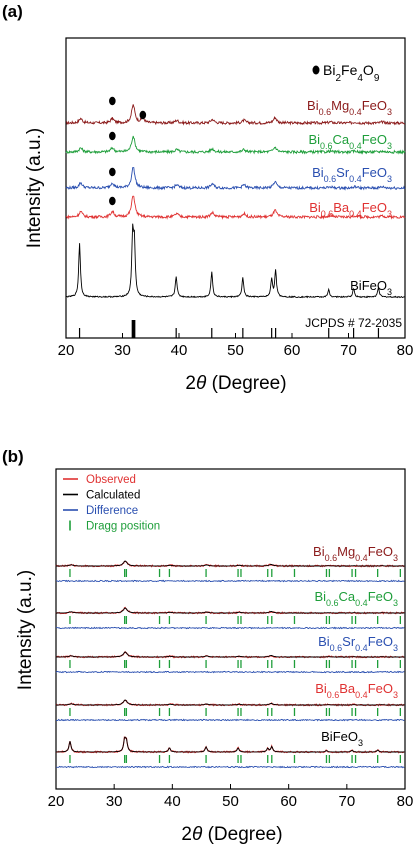 The width and height of the screenshot is (419, 851). Describe the element at coordinates (356, 598) in the screenshot. I see `panel-b-series-label-ca: Bi0.6Ca0.4FeO3` at that location.